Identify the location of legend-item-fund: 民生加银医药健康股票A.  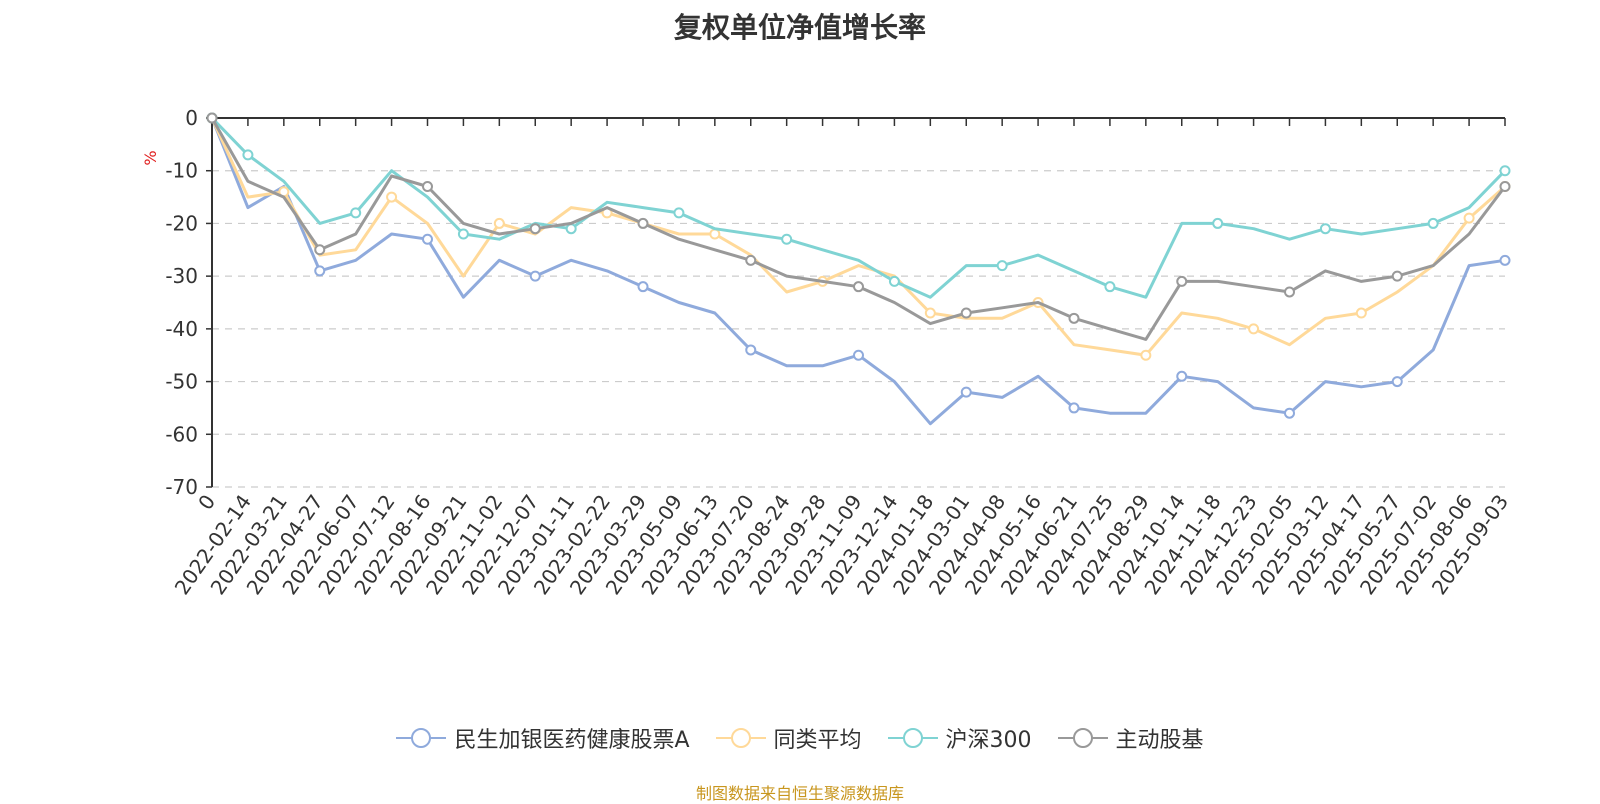
(543, 738).